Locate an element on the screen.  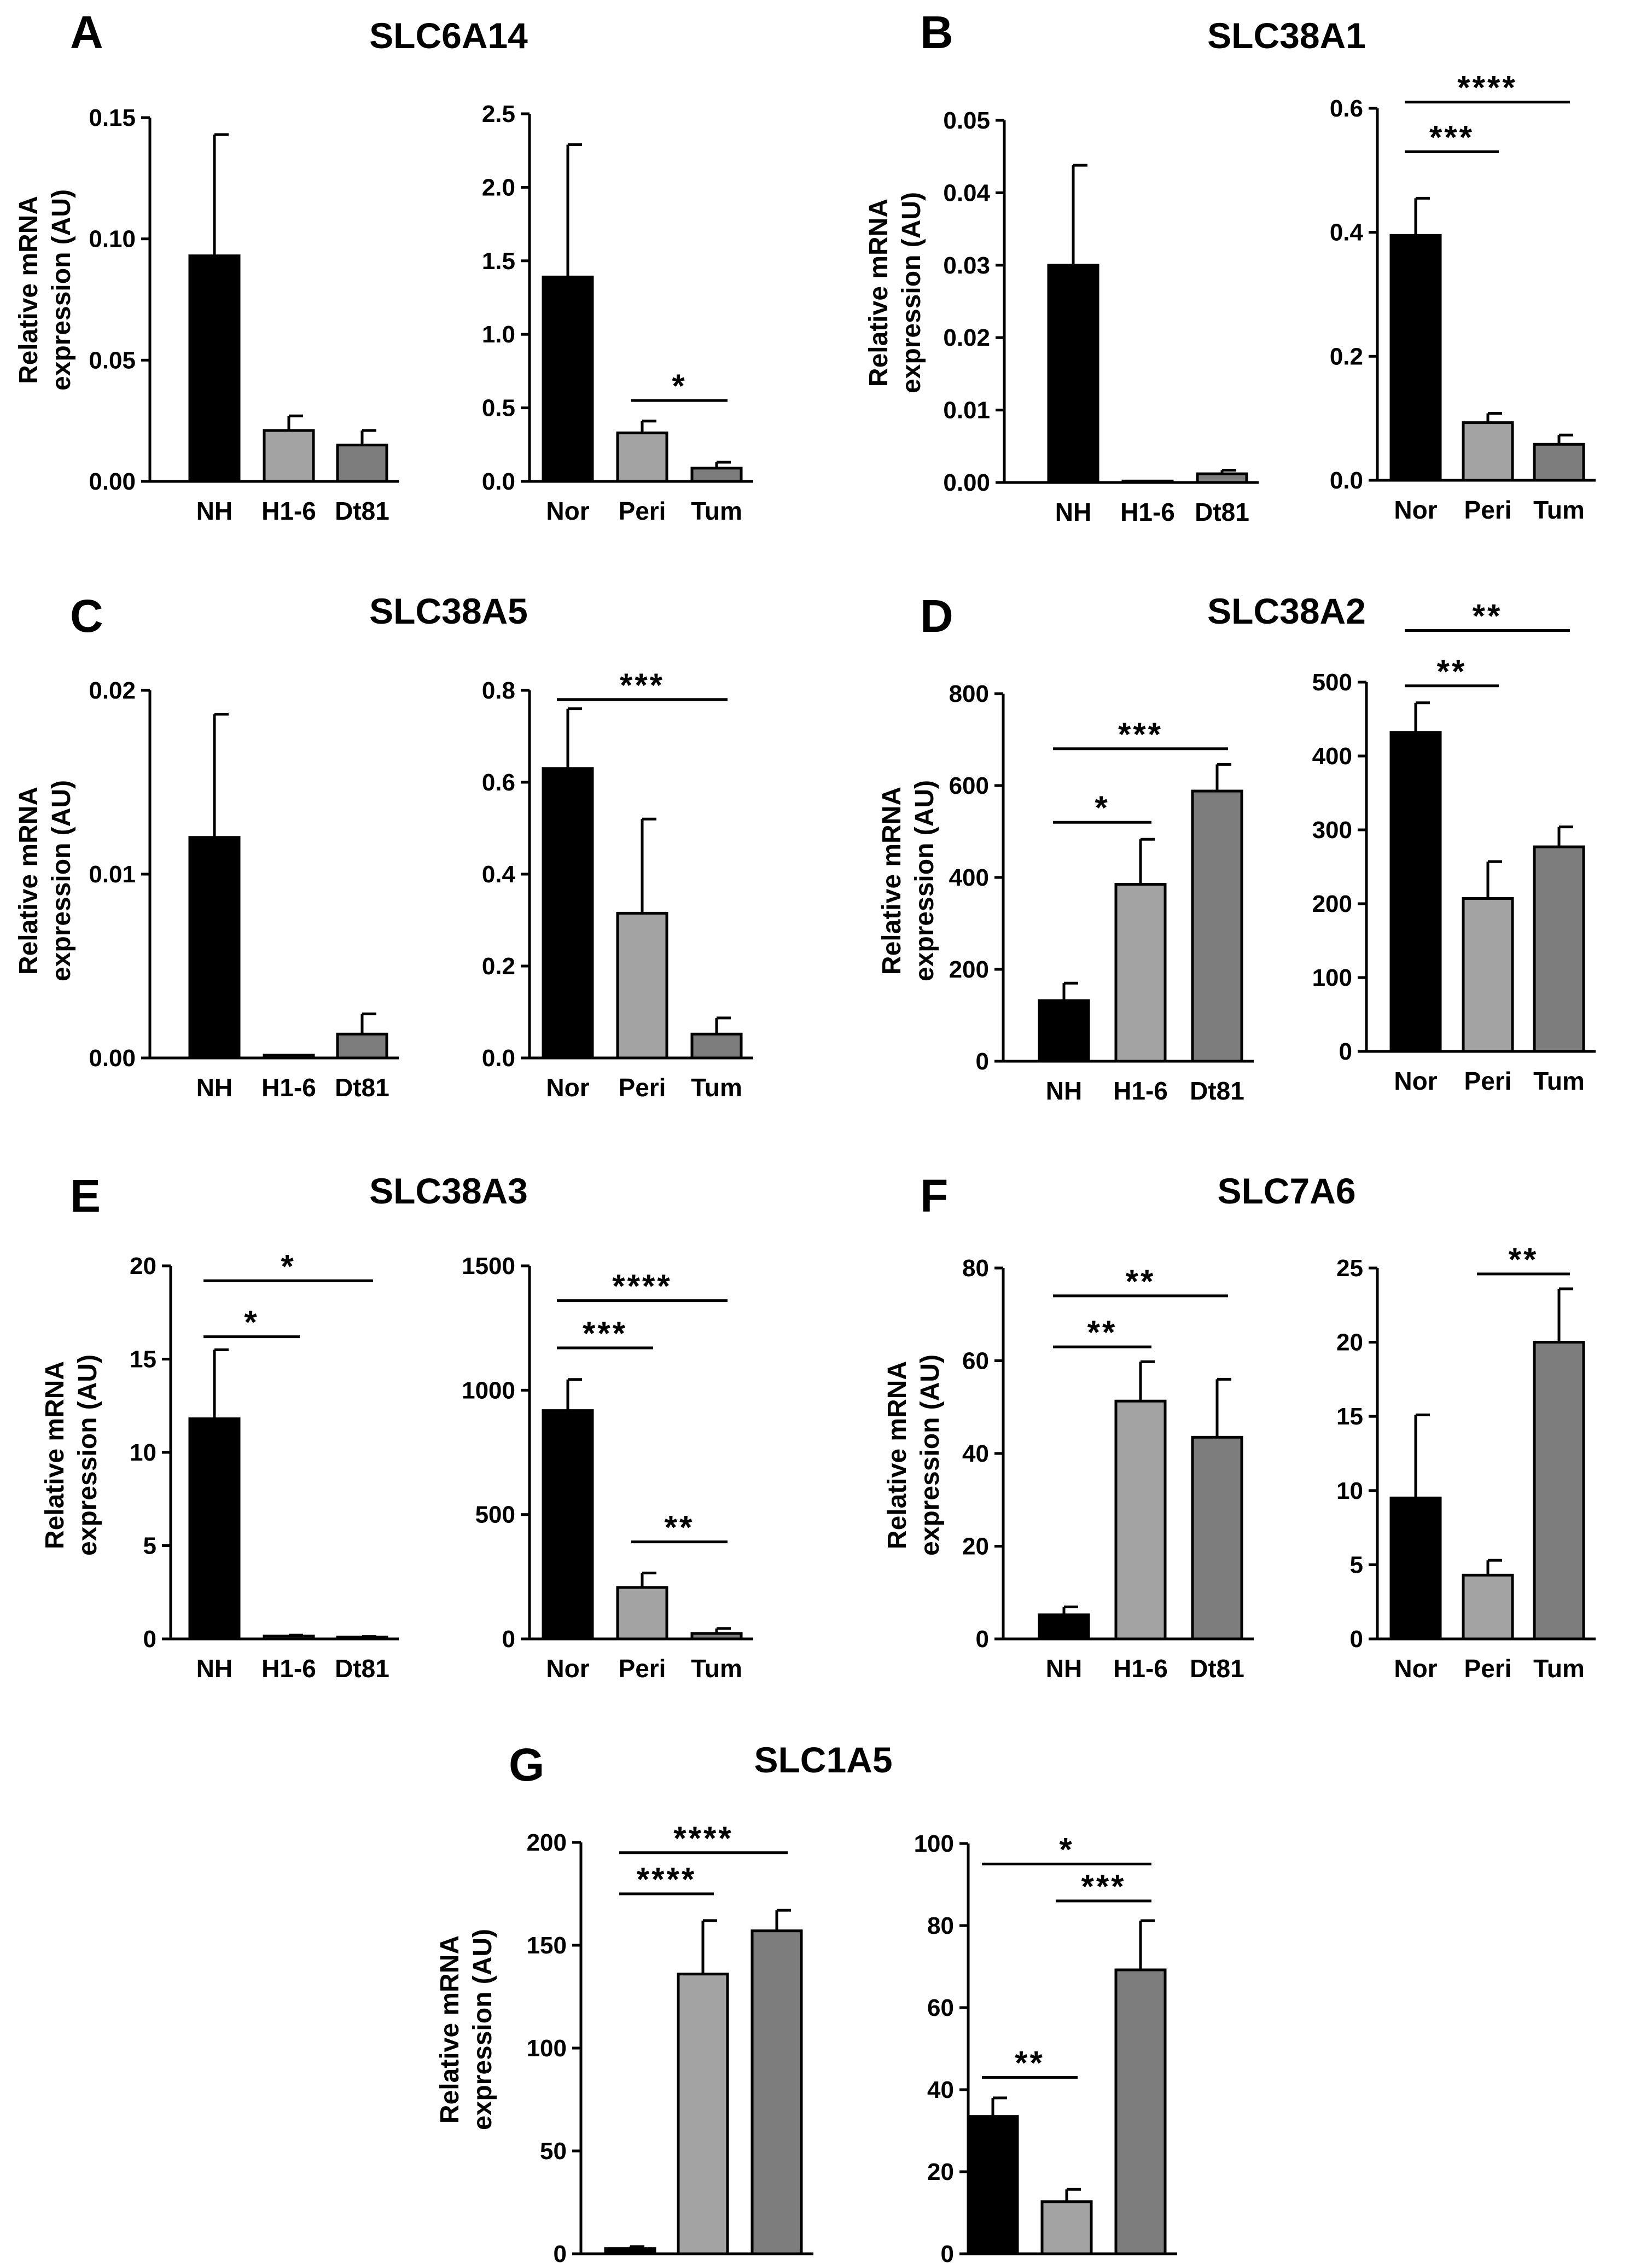
y-tick-label: 5 is located at coordinates (1356, 1564).